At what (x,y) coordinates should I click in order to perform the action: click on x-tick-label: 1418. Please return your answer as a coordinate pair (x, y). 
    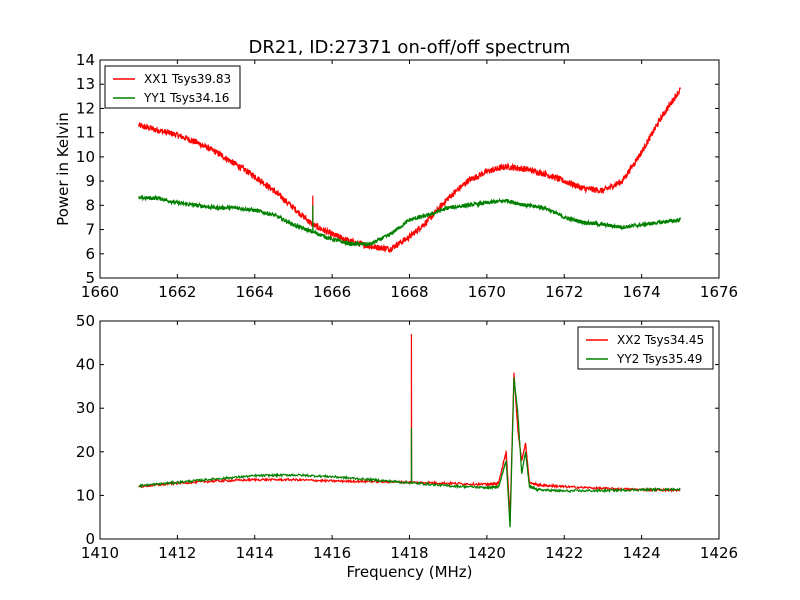
    Looking at the image, I should click on (409, 553).